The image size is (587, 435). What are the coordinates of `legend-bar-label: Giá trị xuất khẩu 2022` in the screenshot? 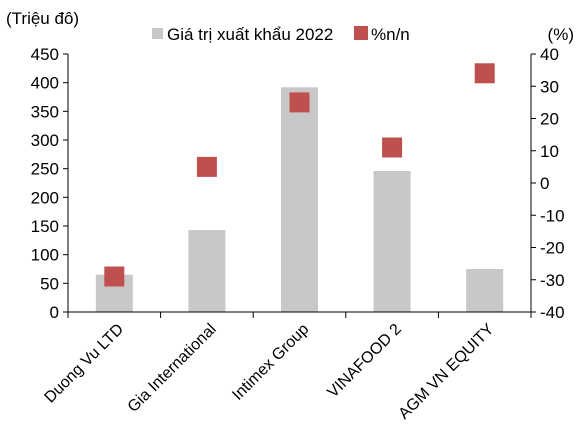 It's located at (250, 34).